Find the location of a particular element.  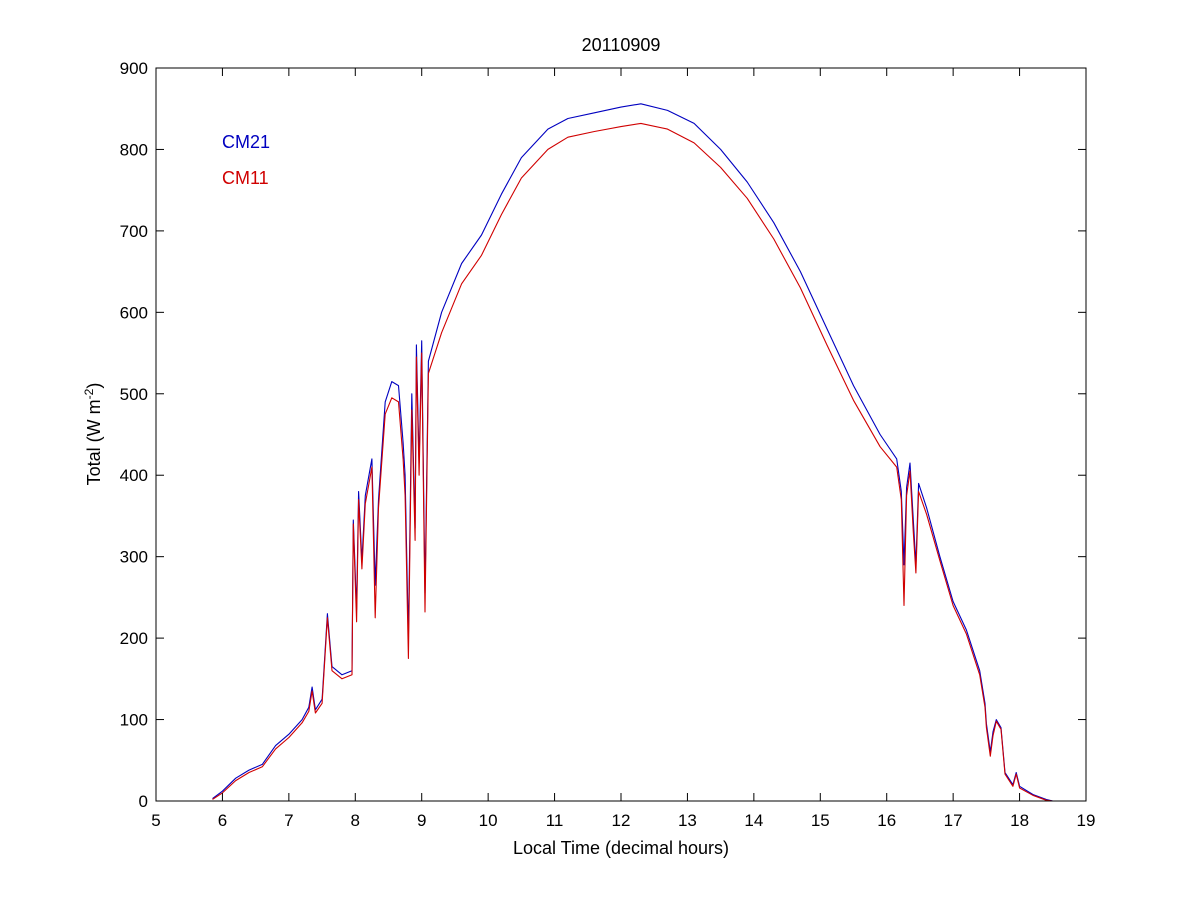

chart-title: 20110909 is located at coordinates (621, 45).